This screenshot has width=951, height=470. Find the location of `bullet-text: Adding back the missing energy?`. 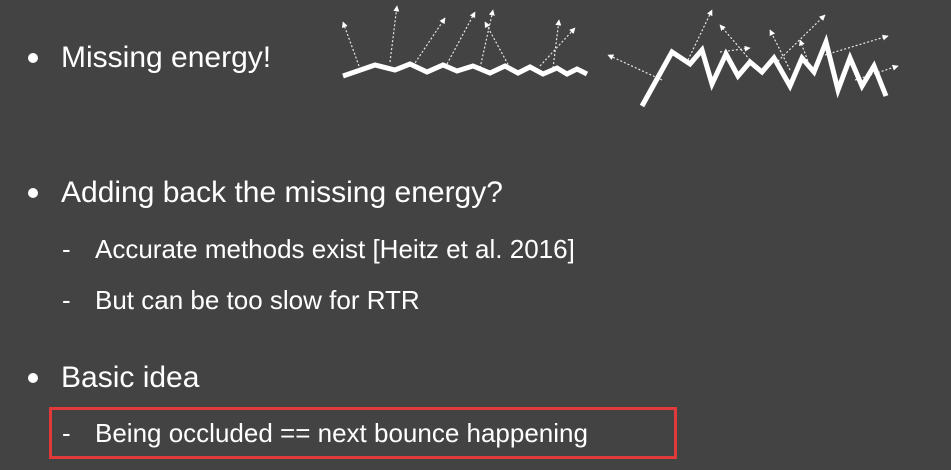

bullet-text: Adding back the missing energy? is located at coordinates (282, 192).